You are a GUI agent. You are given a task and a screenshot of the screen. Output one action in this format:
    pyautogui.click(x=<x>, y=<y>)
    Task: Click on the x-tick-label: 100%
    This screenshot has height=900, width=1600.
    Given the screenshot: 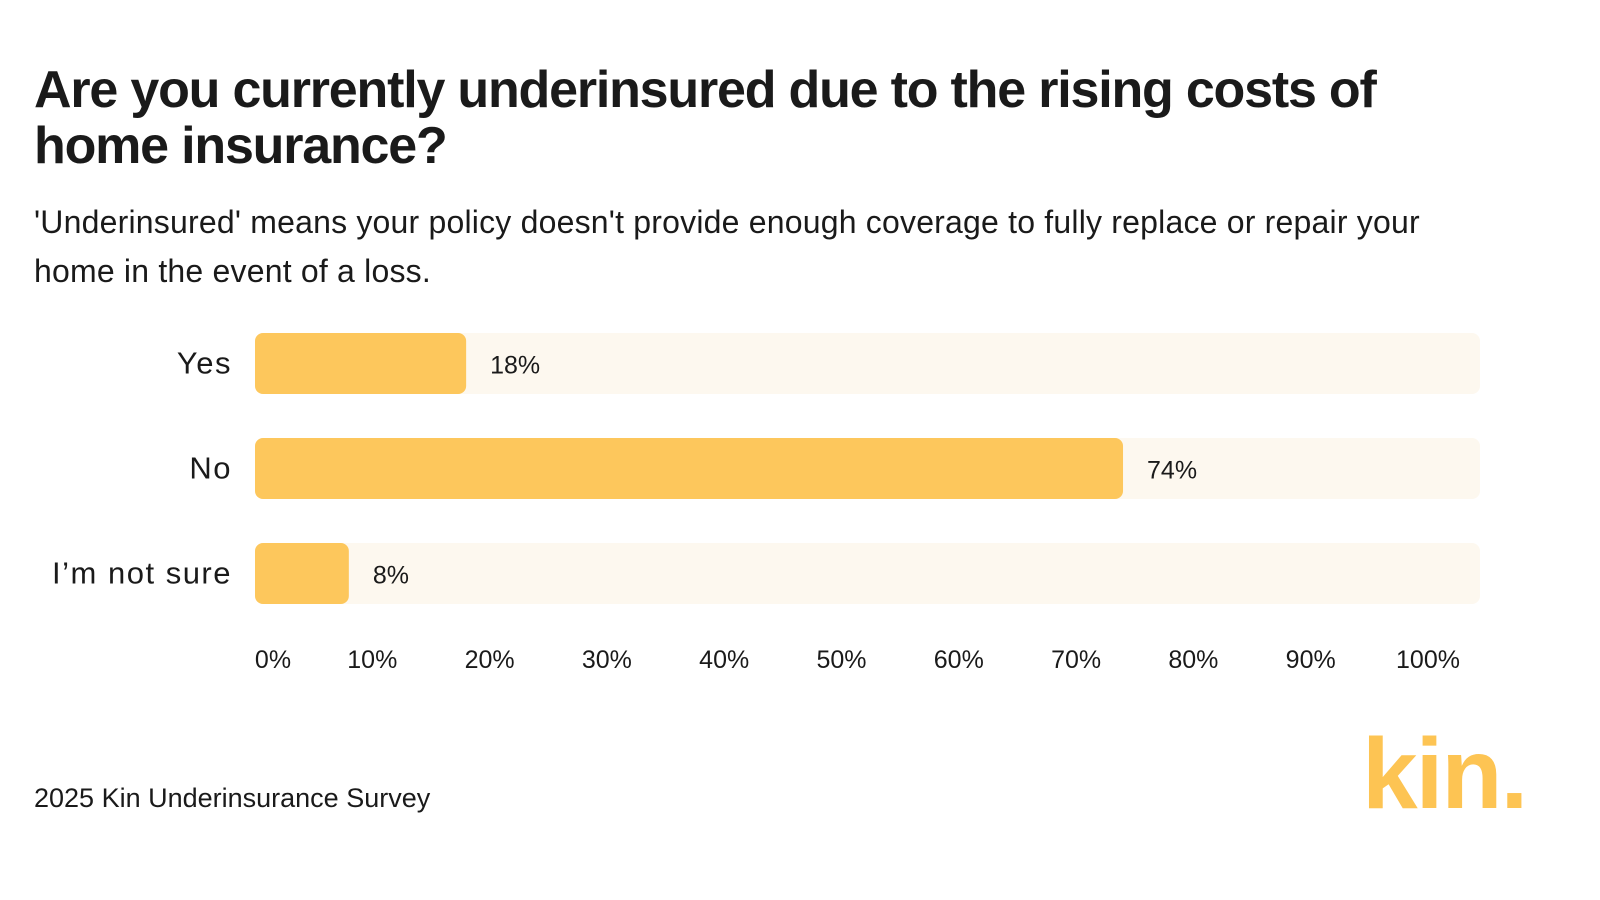 What is the action you would take?
    pyautogui.click(x=1428, y=660)
    